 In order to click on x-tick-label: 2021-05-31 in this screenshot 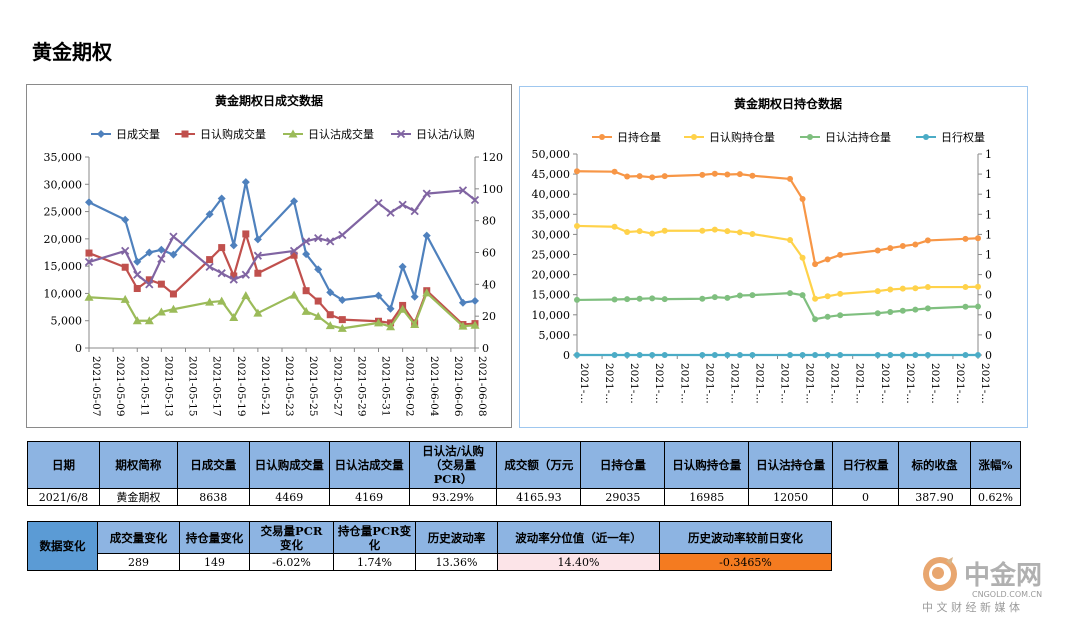, I will do `click(386, 386)`.